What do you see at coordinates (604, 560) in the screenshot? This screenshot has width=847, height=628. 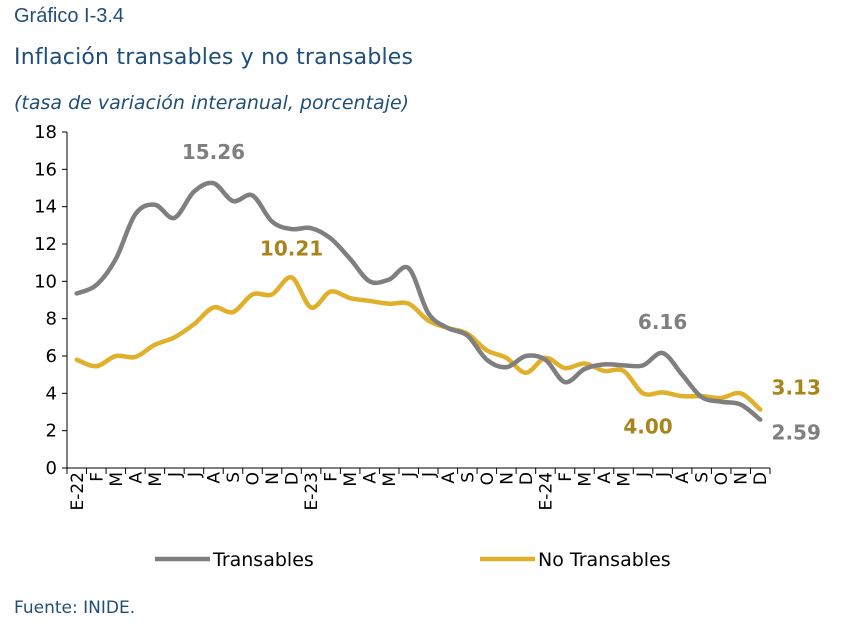 I see `legend-item-no-transables-label: No Transables` at bounding box center [604, 560].